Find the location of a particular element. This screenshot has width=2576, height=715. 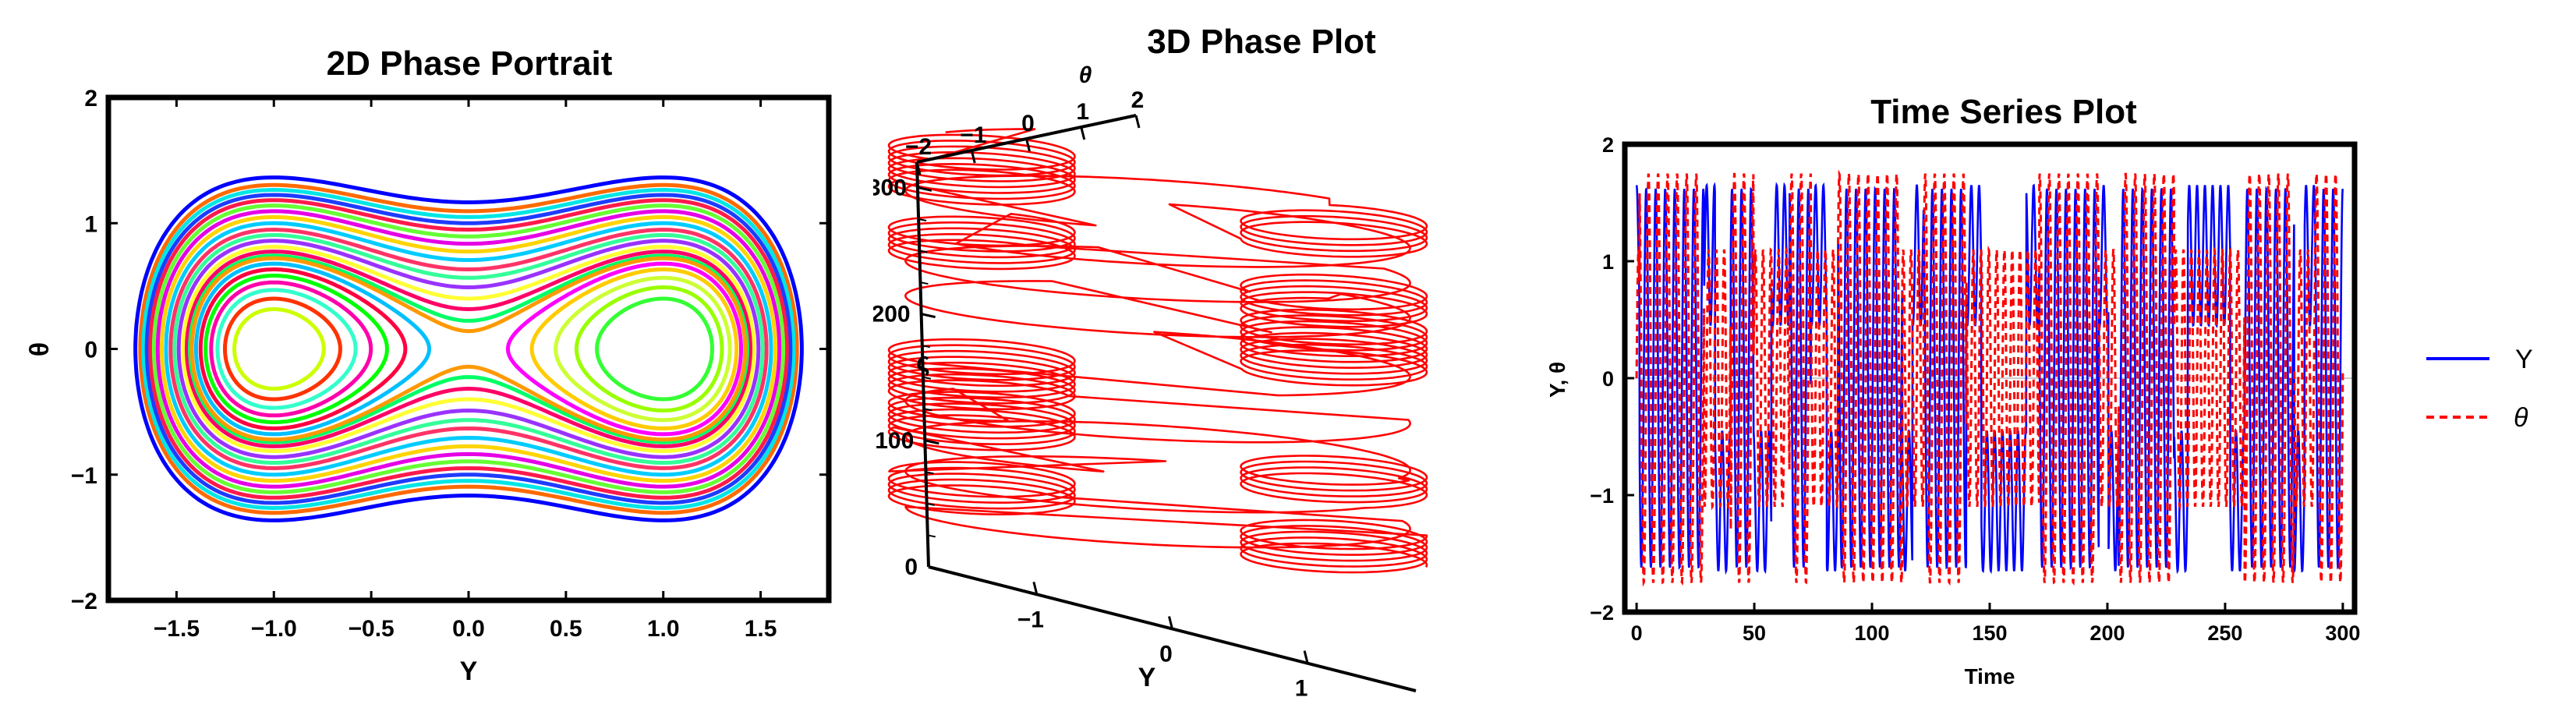

y-axis-label: Y is located at coordinates (1147, 677).